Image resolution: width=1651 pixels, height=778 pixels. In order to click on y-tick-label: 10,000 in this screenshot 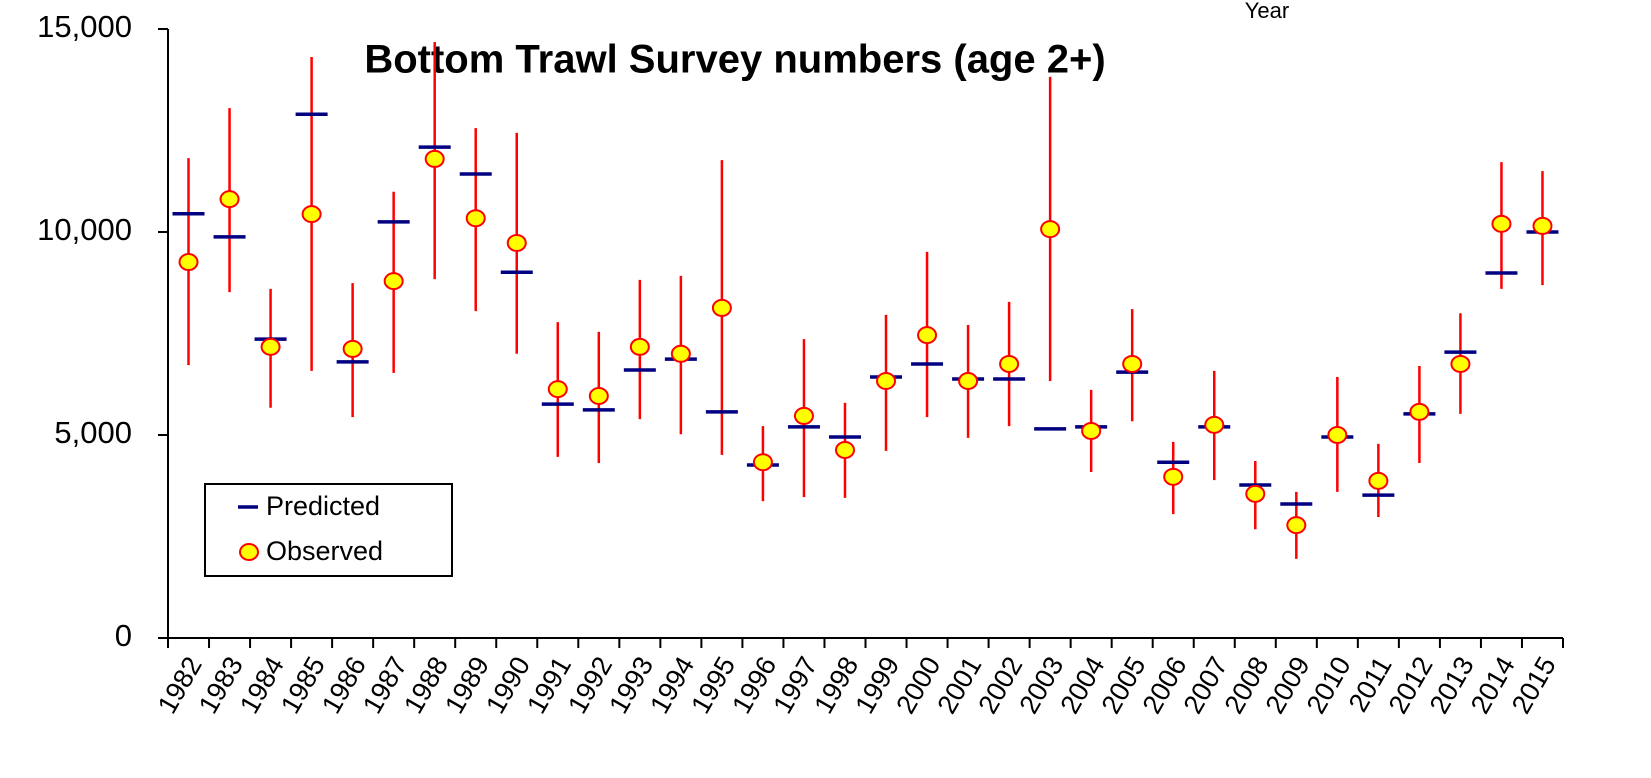, I will do `click(84, 229)`.